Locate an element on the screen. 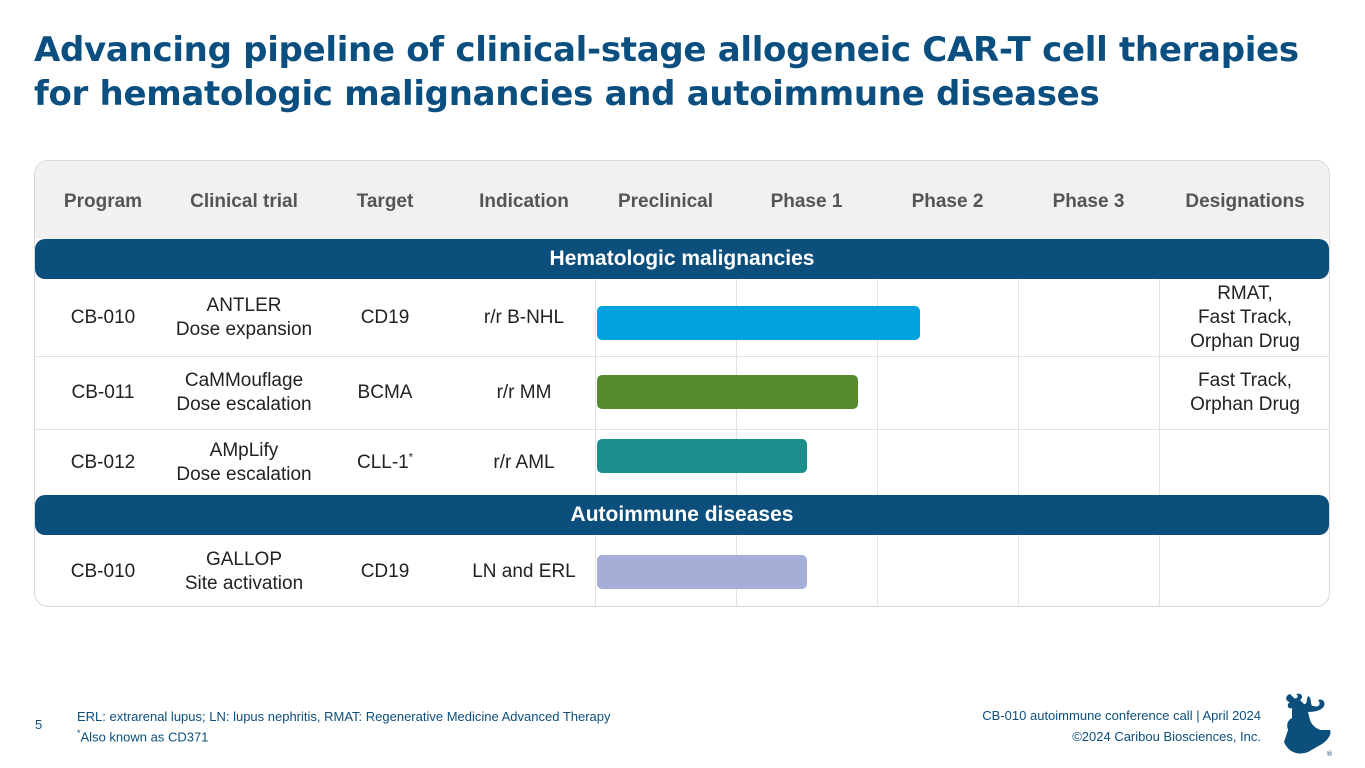 The width and height of the screenshot is (1365, 768). footnote-cll1: *Also known as CD371 is located at coordinates (143, 736).